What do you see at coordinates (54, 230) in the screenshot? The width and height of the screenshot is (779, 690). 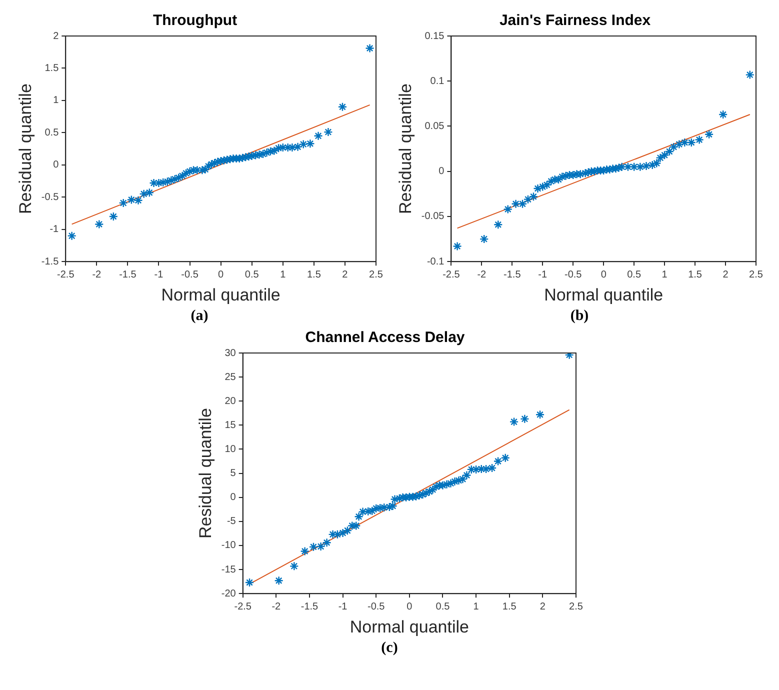 I see `y-tick-label: -1` at bounding box center [54, 230].